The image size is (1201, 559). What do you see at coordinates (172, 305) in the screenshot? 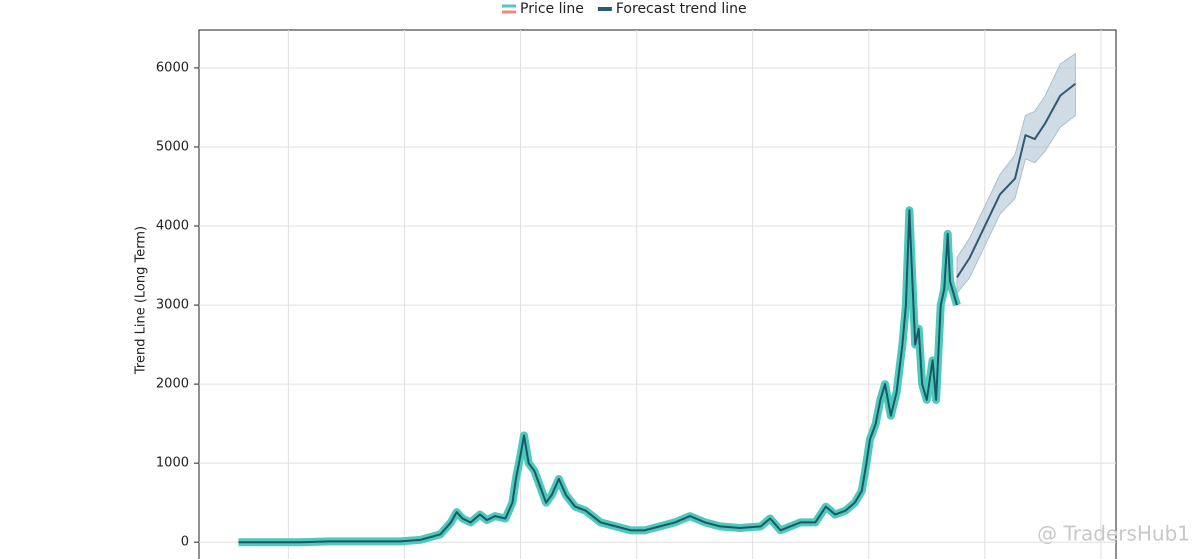
I see `y-tick-label: 3000` at bounding box center [172, 305].